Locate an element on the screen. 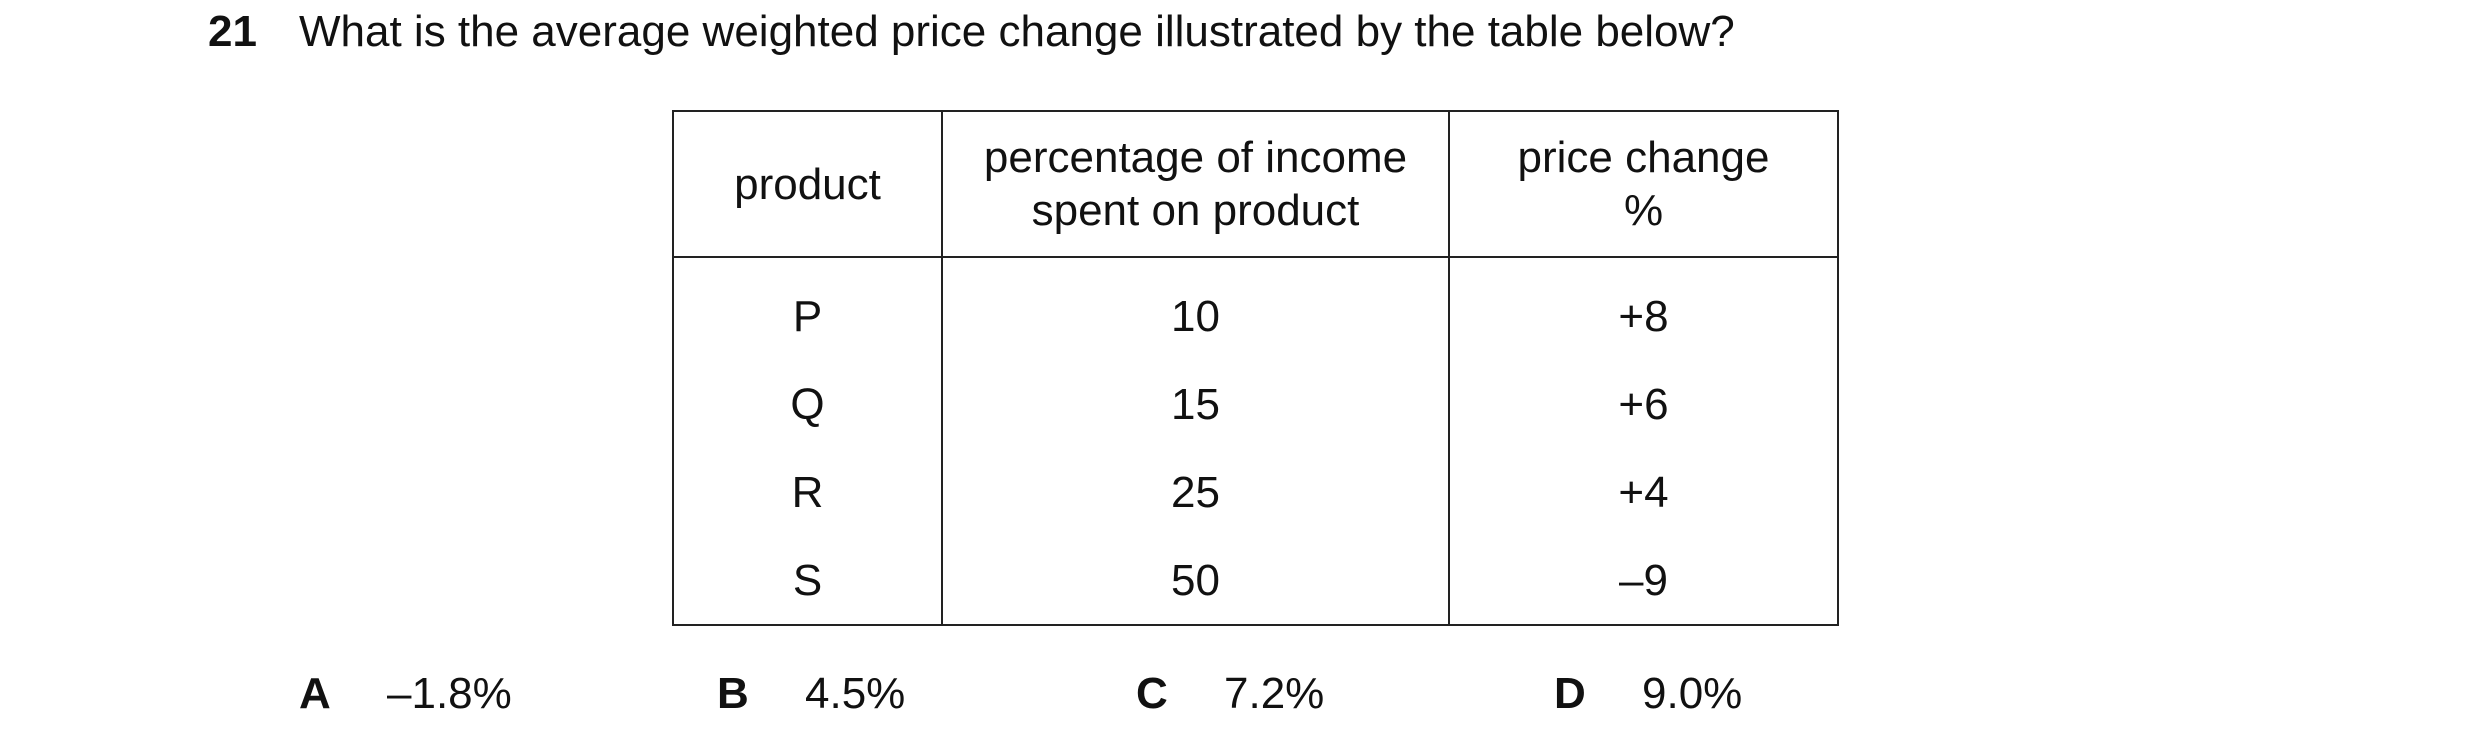  option-text: –1.8% is located at coordinates (449, 693).